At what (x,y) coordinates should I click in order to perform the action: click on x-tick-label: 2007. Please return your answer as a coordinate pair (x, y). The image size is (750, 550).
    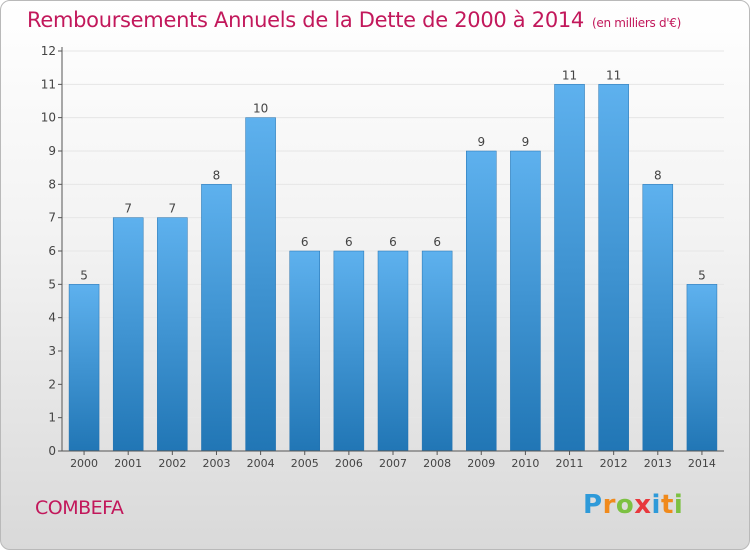
    Looking at the image, I should click on (393, 463).